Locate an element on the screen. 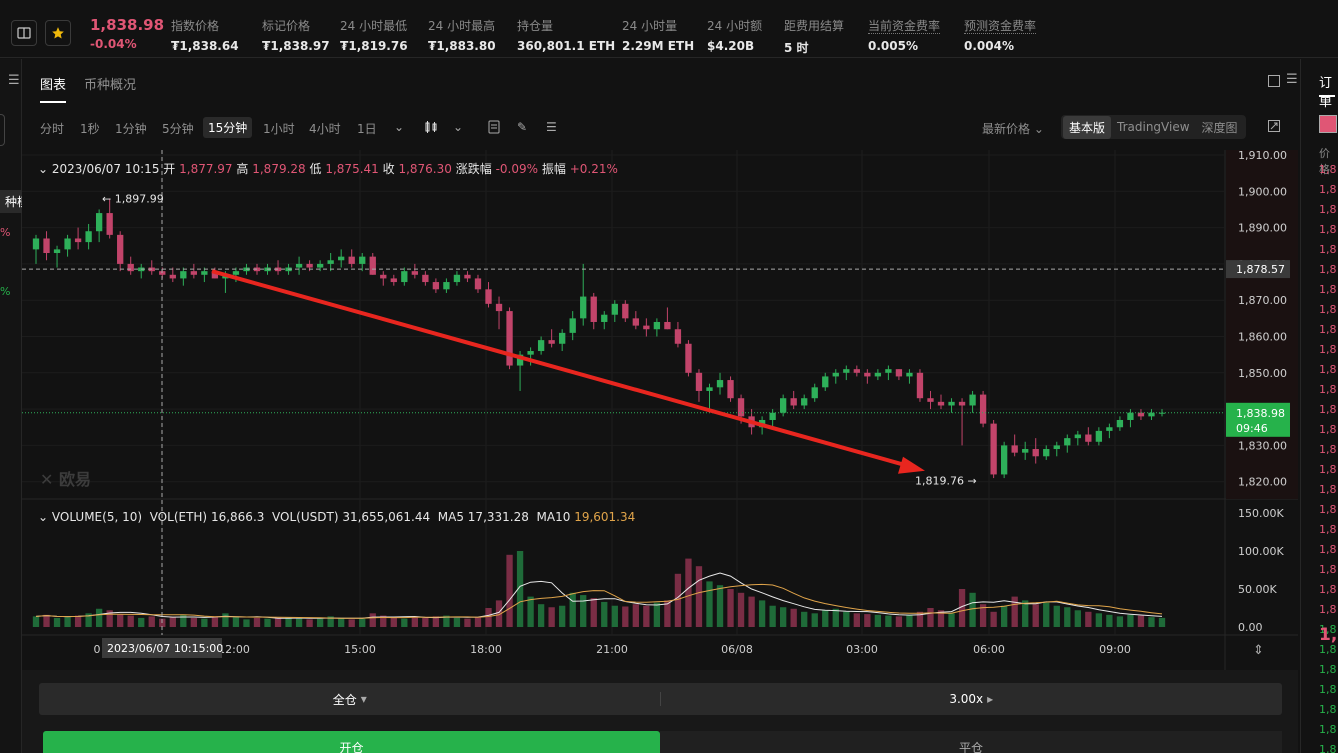 The width and height of the screenshot is (1338, 753). book-icon is located at coordinates (24, 33).